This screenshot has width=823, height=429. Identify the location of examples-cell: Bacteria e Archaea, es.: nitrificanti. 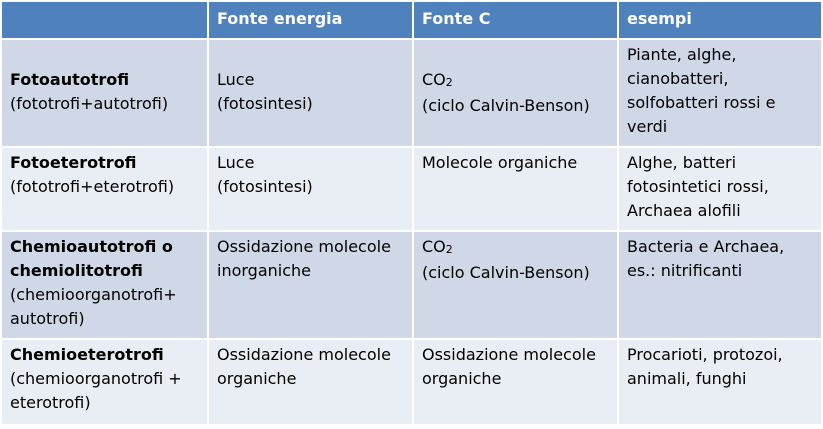
(720, 285).